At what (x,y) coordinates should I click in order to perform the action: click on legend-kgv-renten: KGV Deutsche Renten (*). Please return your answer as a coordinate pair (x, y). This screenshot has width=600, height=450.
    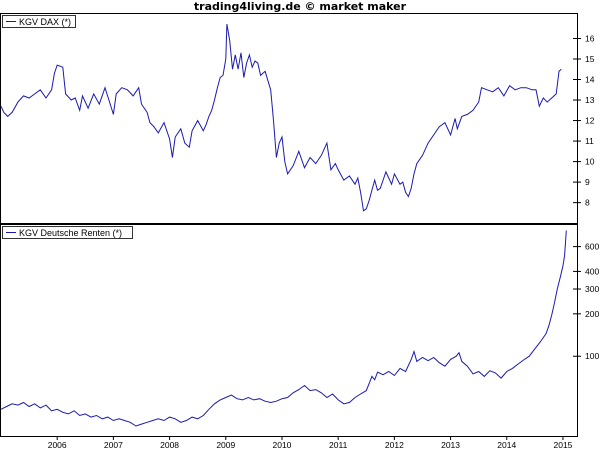
    Looking at the image, I should click on (67, 232).